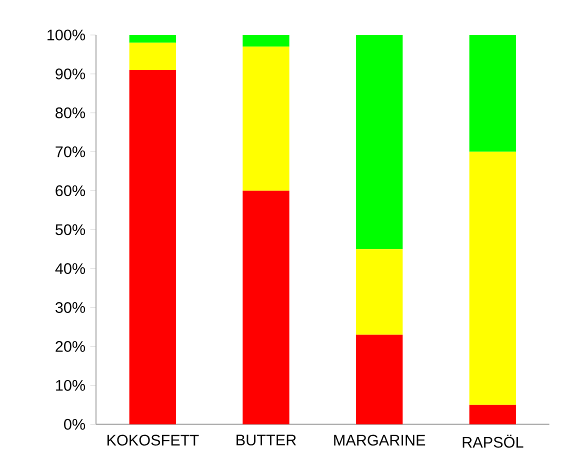  I want to click on x-tick-label: MARGARINE, so click(380, 440).